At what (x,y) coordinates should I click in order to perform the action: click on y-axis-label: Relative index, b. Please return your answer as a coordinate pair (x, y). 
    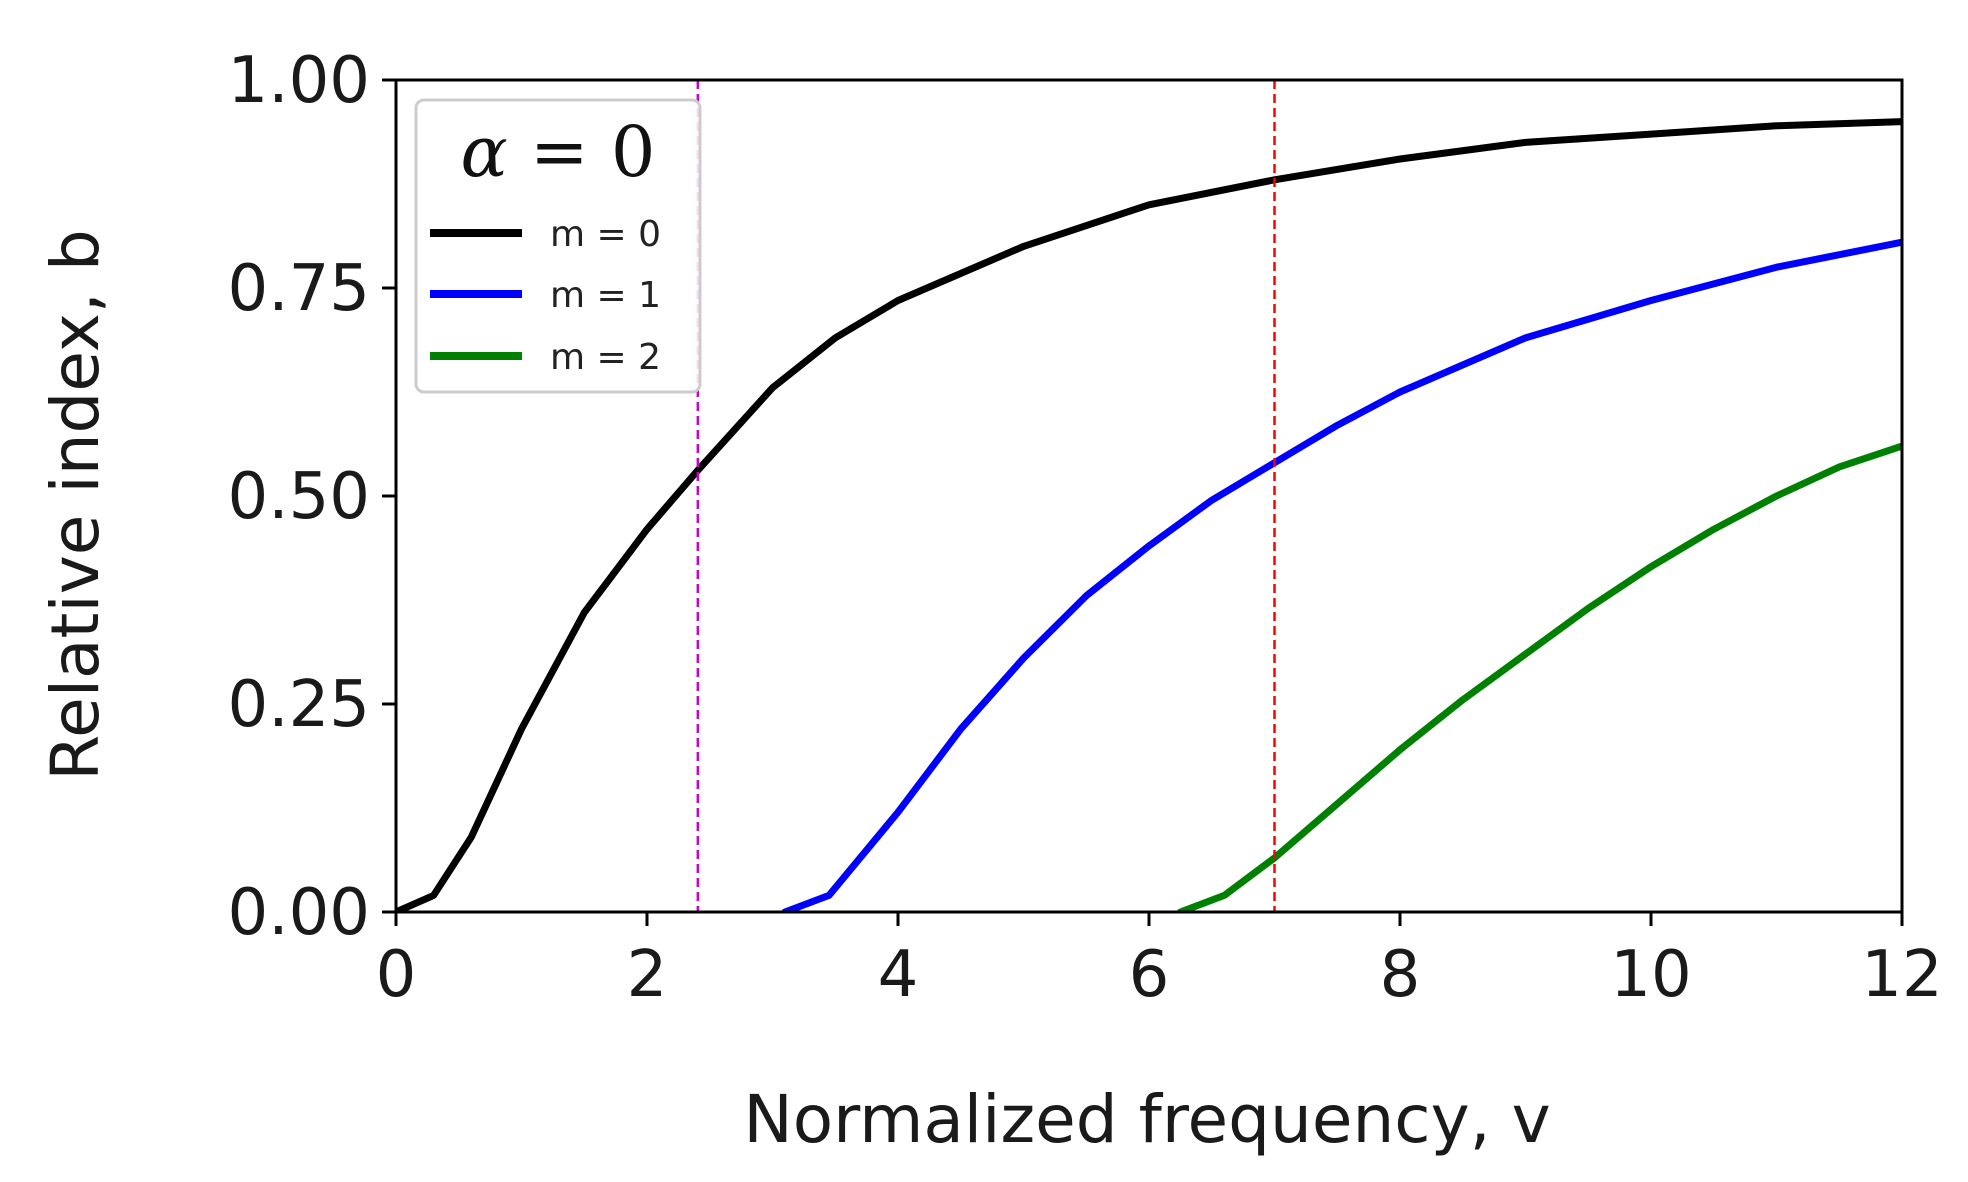
    Looking at the image, I should click on (75, 505).